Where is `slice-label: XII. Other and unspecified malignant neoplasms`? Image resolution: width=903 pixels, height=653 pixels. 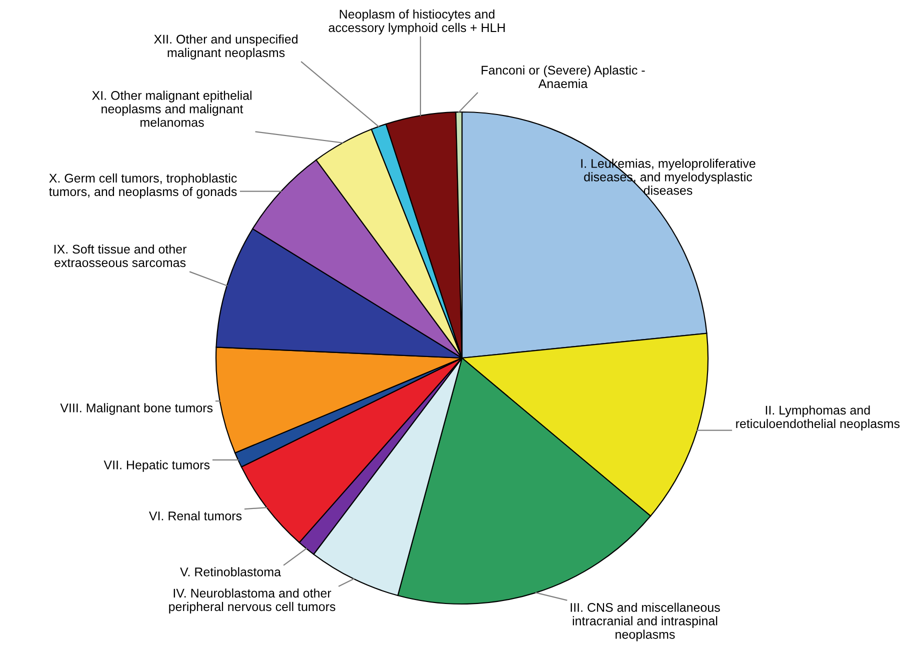
slice-label: XII. Other and unspecified malignant neoplasms is located at coordinates (226, 47).